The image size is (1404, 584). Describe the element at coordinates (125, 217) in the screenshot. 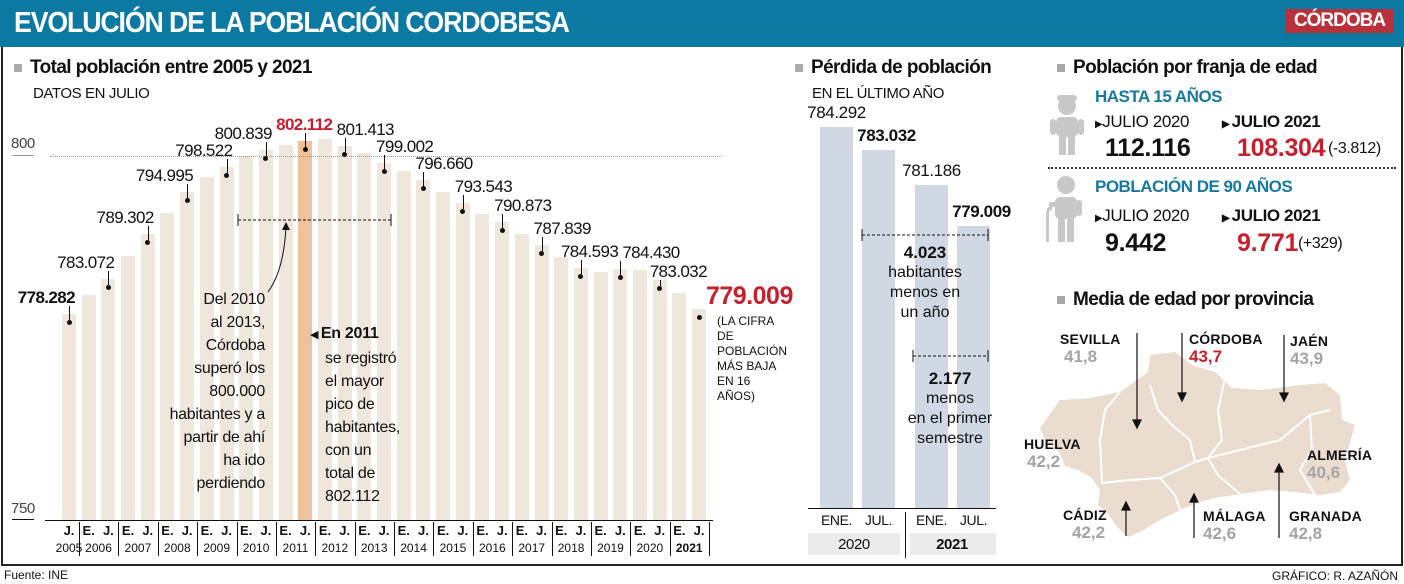

I see `value-label: 789.302` at that location.